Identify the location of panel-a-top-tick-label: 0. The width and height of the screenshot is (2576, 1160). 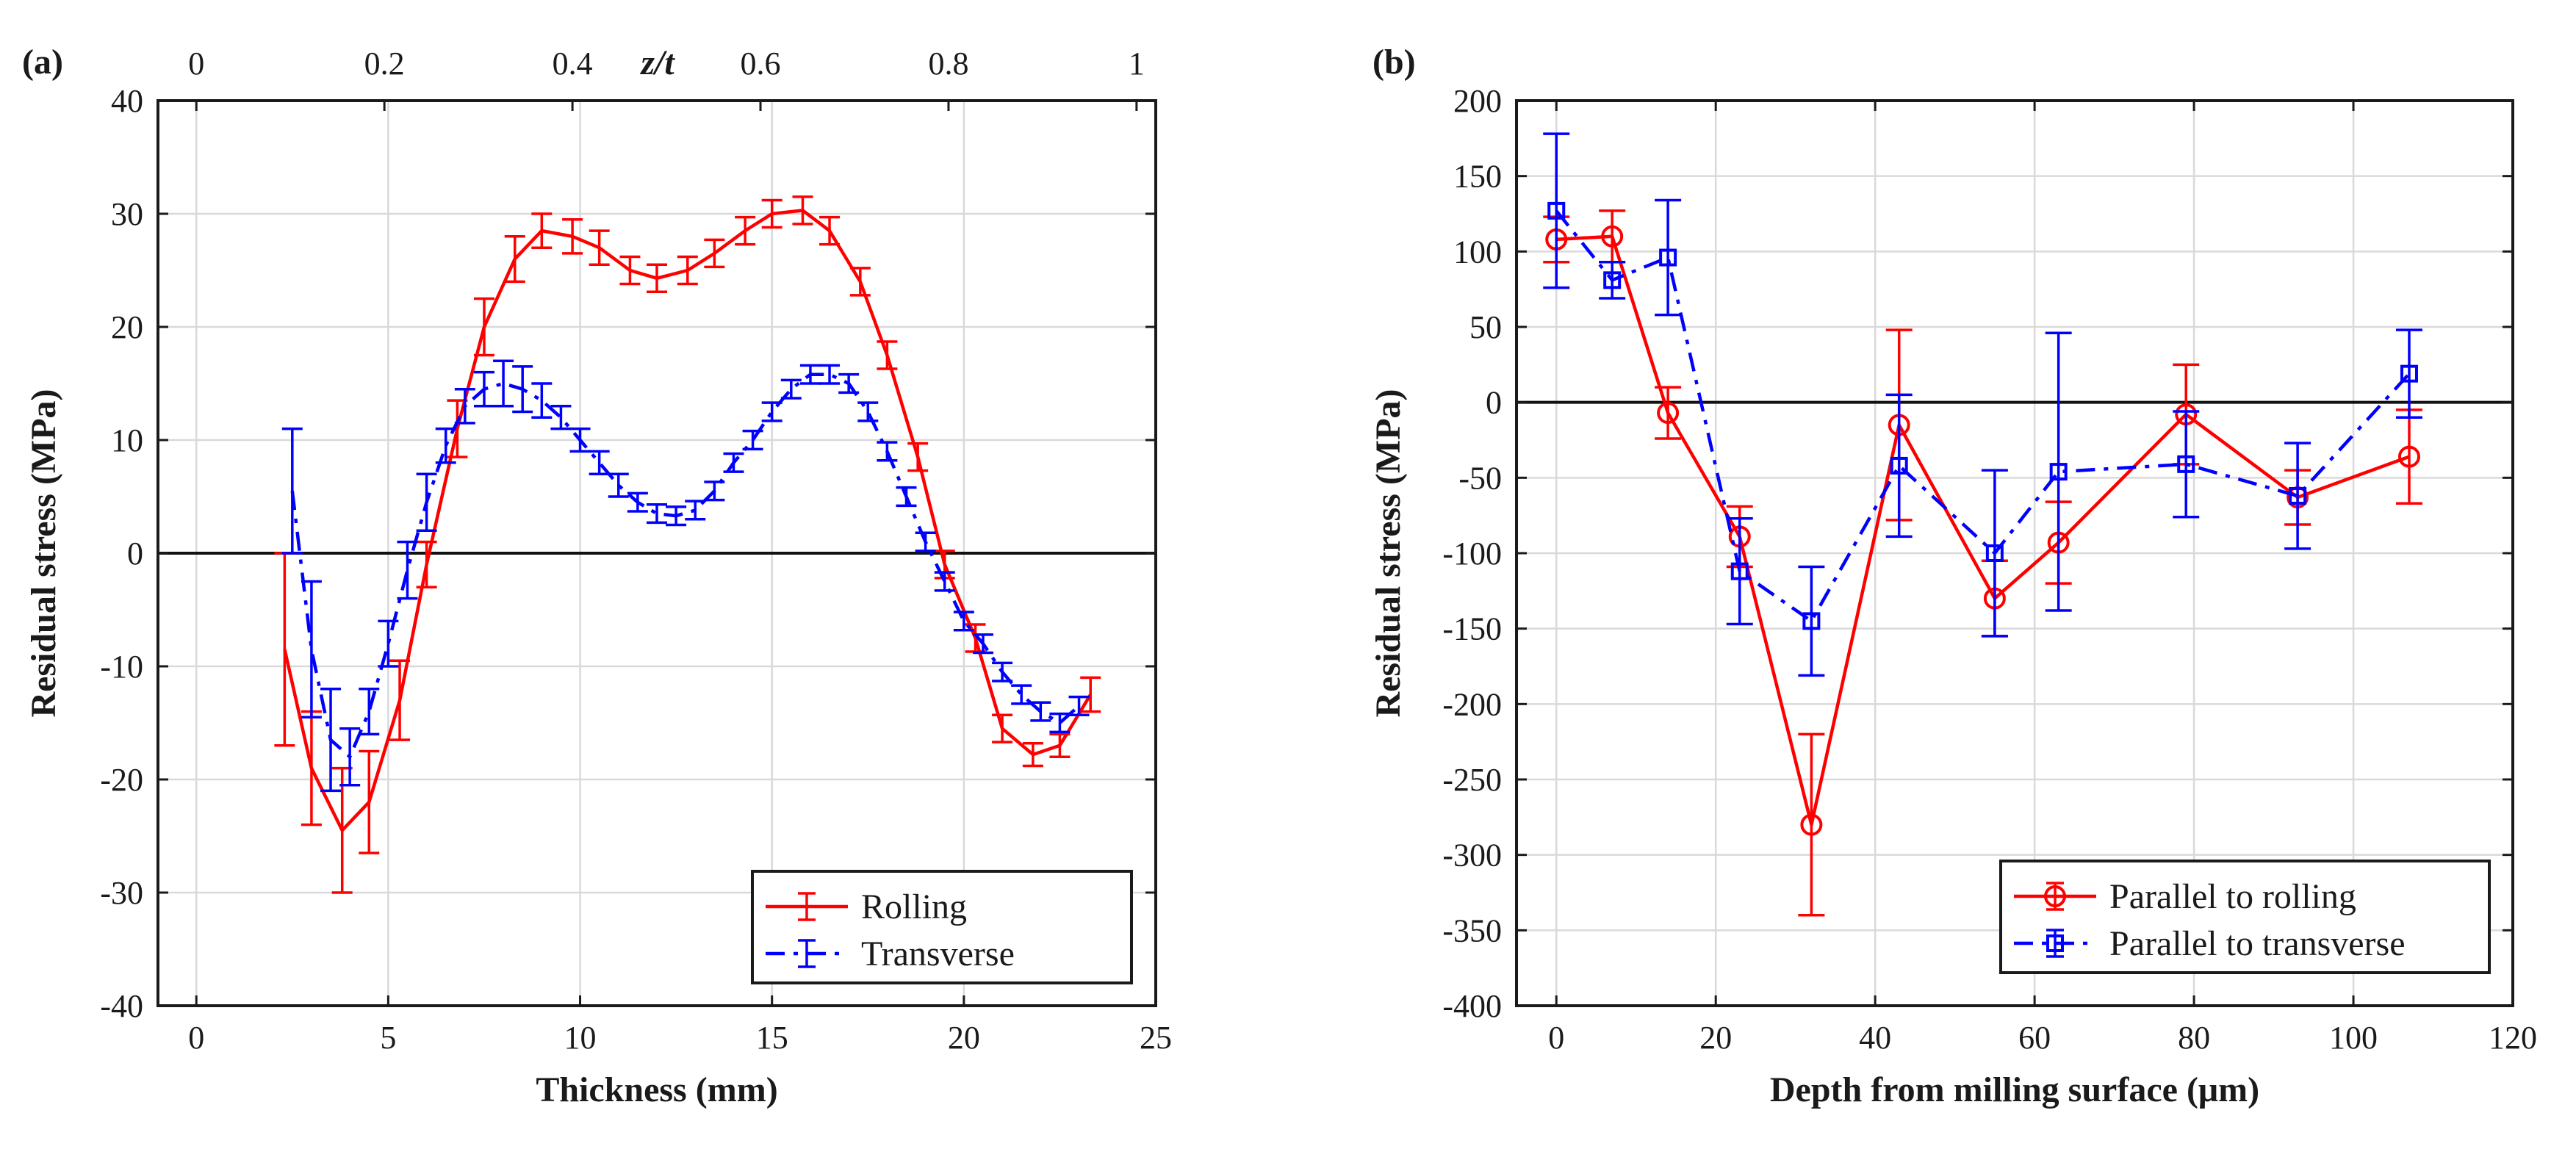
(196, 64).